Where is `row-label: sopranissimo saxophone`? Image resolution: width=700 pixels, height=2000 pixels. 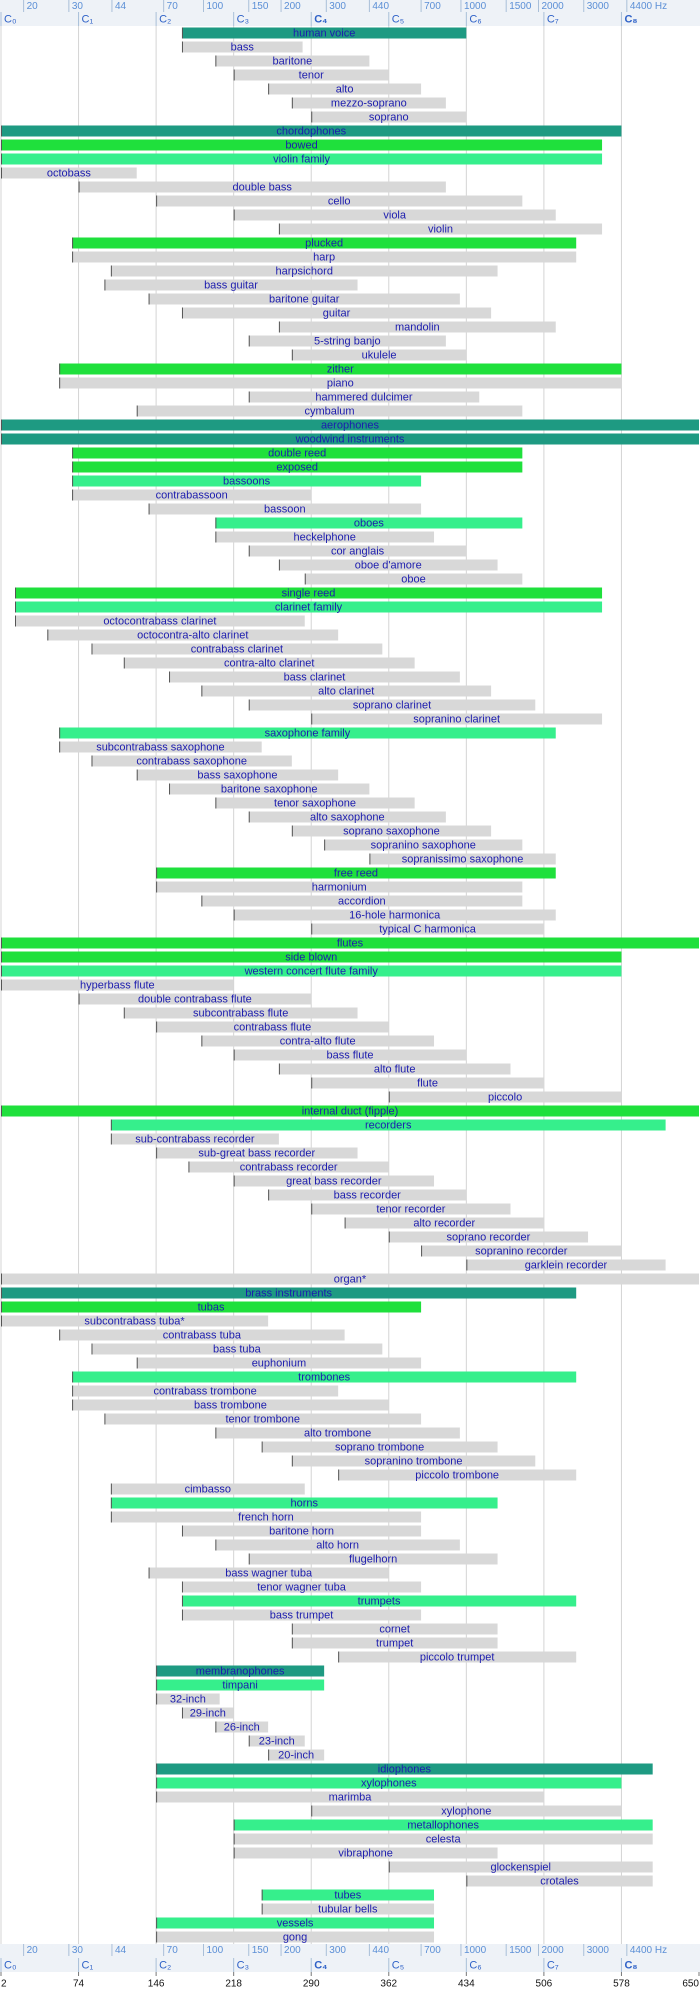
row-label: sopranissimo saxophone is located at coordinates (463, 859).